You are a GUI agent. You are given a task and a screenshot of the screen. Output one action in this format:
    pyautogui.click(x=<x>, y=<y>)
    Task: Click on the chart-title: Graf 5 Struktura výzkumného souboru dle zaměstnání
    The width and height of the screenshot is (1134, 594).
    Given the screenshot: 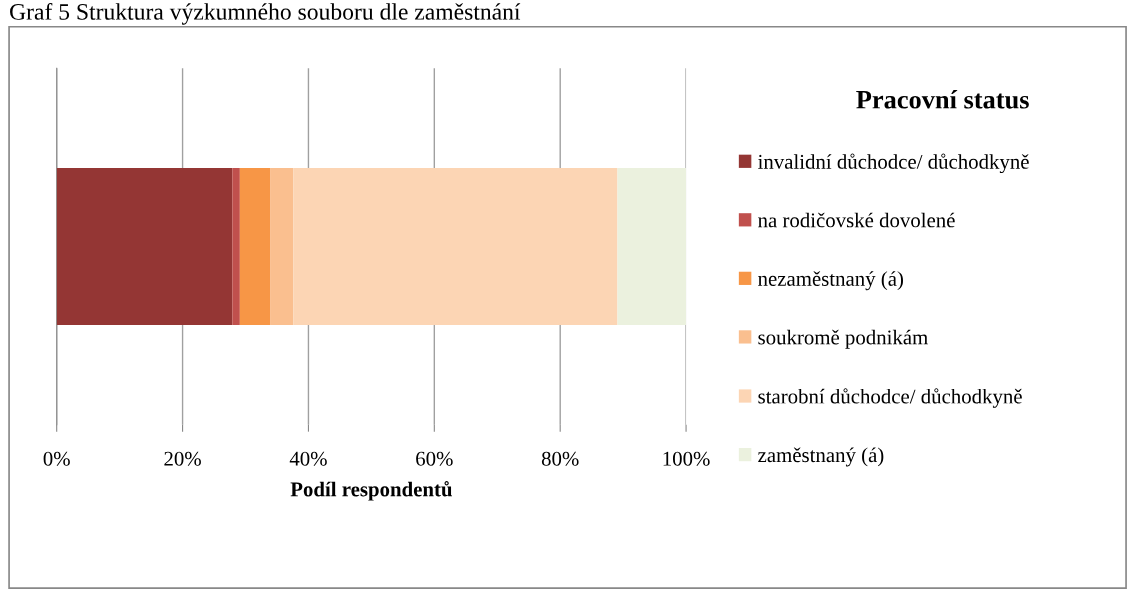 What is the action you would take?
    pyautogui.click(x=265, y=13)
    